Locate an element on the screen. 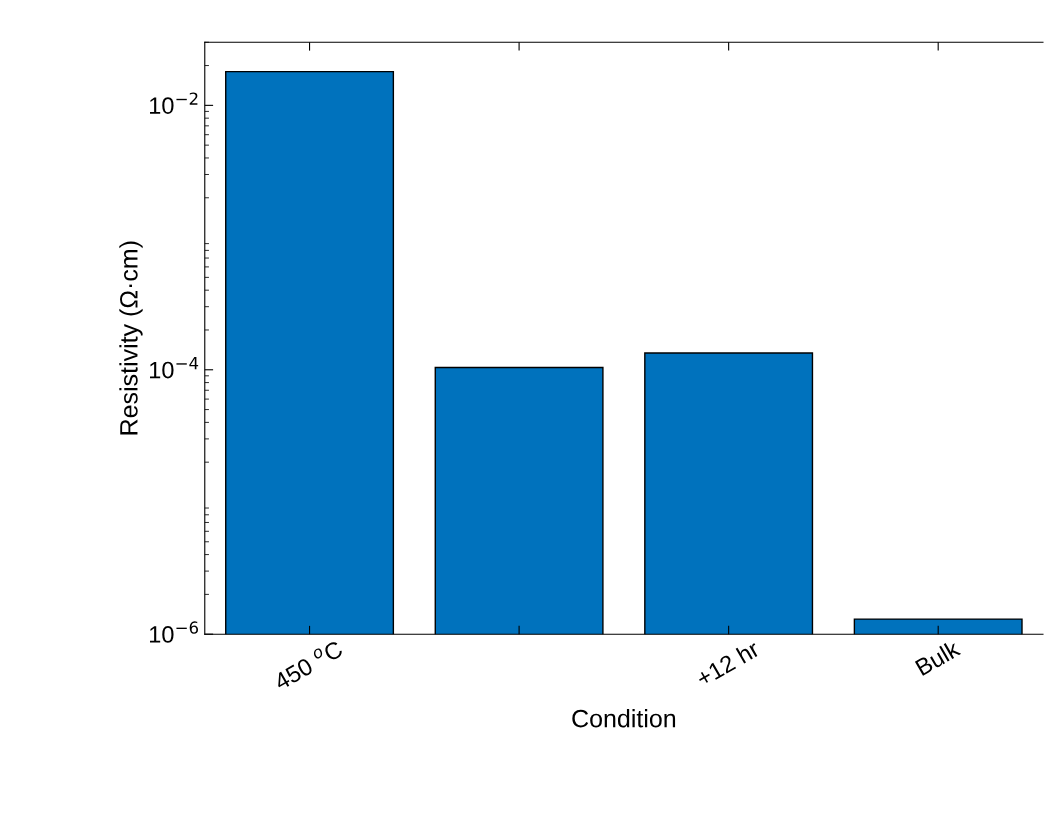  y-tick-label: 10$^{−2}$ is located at coordinates (174, 103).